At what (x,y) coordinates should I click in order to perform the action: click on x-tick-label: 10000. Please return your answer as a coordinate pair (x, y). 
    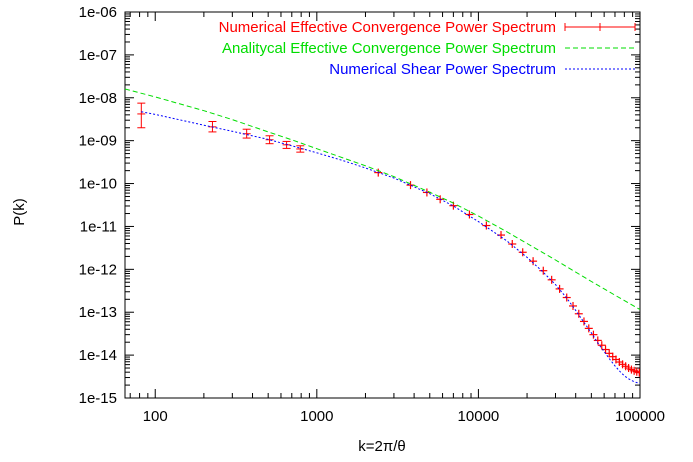
    Looking at the image, I should click on (479, 416).